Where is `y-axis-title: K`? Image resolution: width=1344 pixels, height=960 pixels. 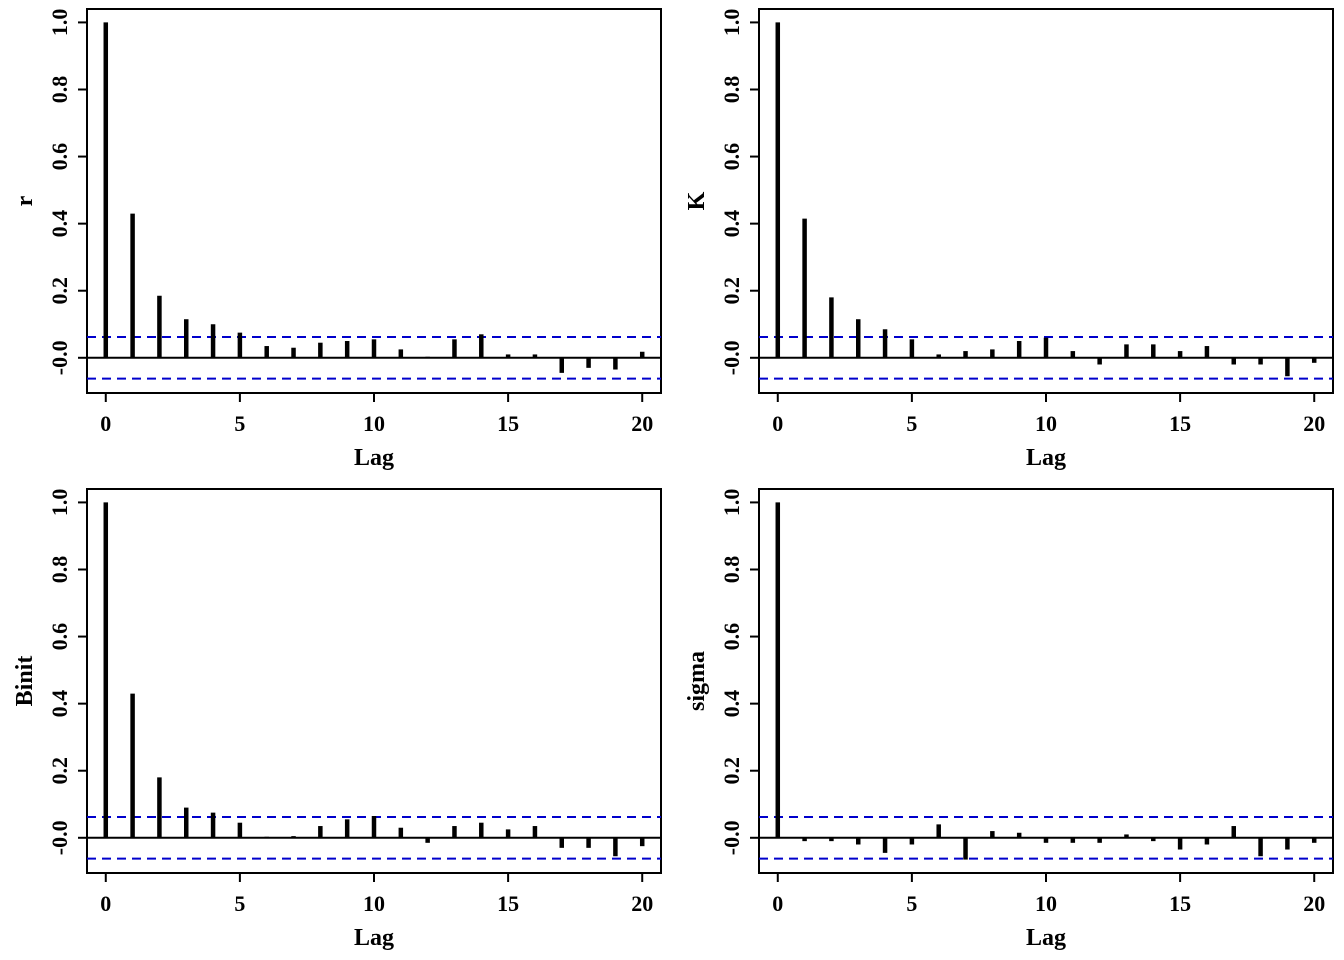 y-axis-title: K is located at coordinates (697, 200).